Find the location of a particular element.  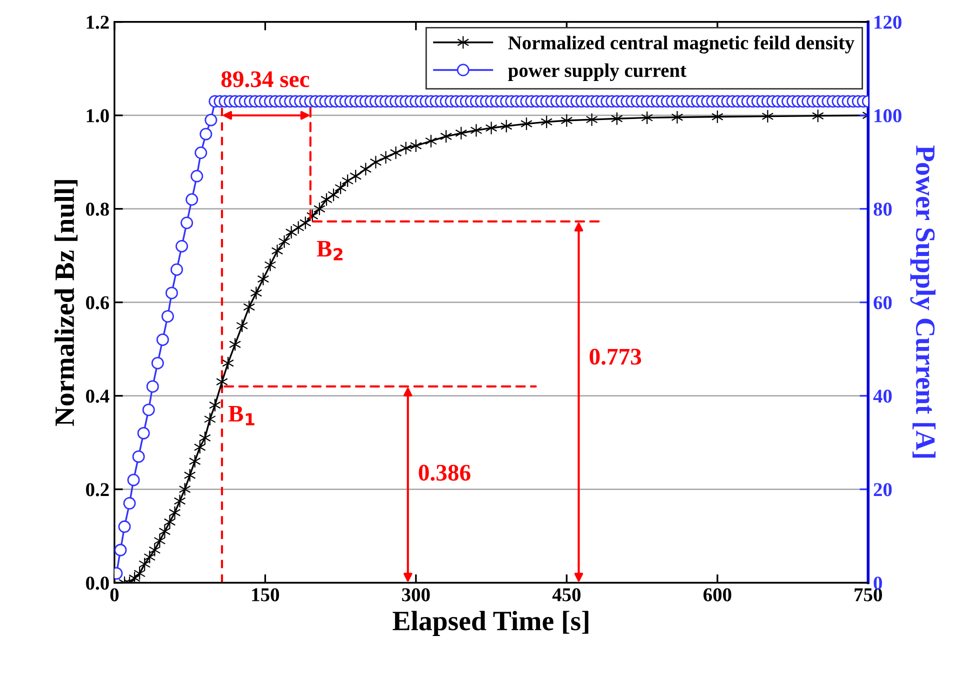

y-tick-label: 0.0 is located at coordinates (97, 583).